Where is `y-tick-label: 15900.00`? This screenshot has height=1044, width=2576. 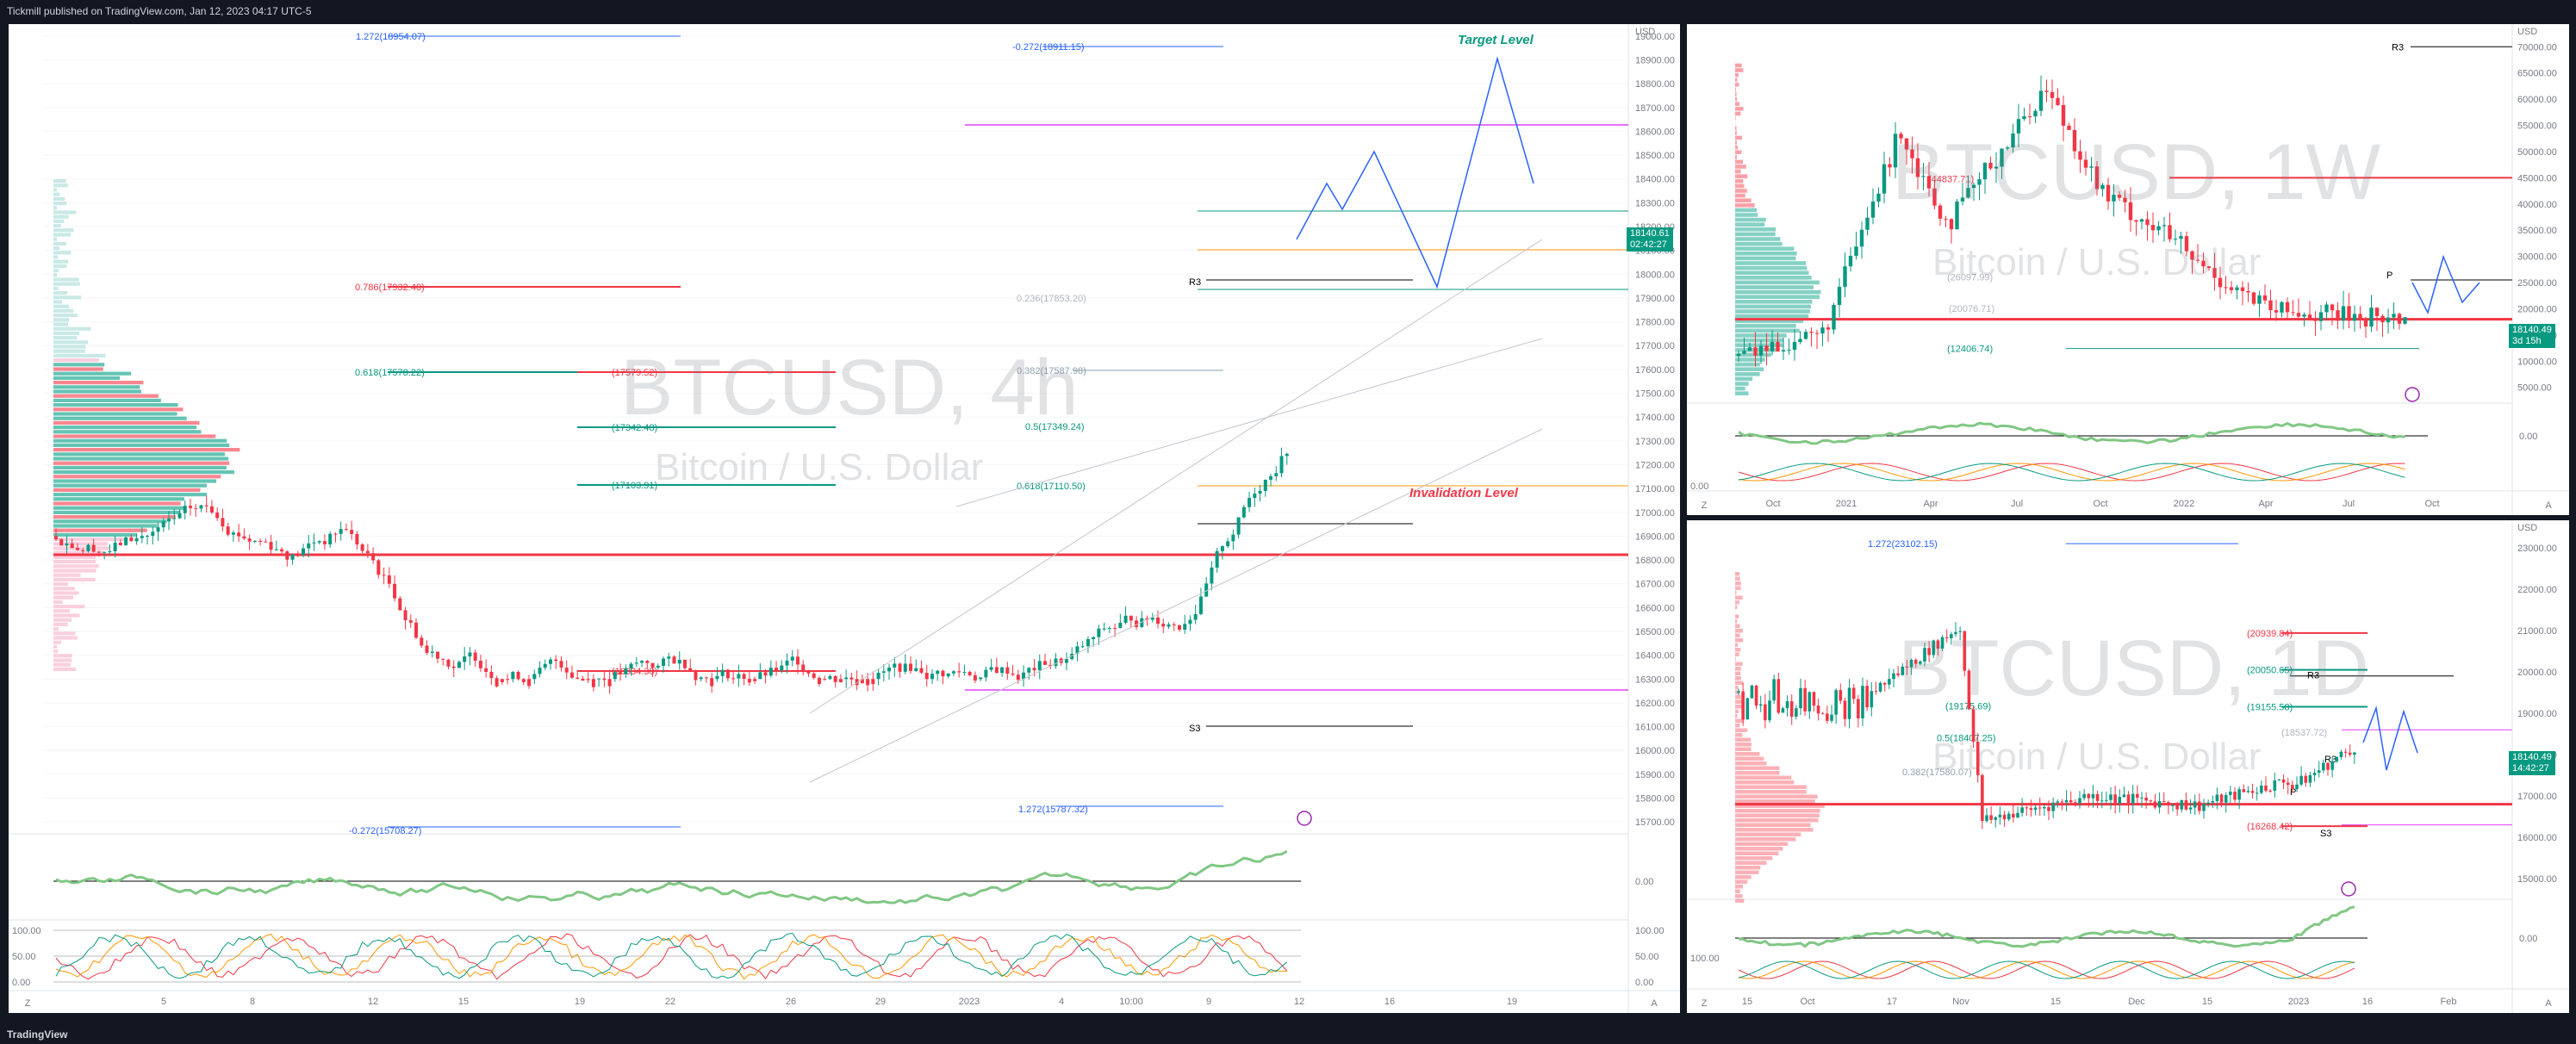
y-tick-label: 15900.00 is located at coordinates (1655, 775).